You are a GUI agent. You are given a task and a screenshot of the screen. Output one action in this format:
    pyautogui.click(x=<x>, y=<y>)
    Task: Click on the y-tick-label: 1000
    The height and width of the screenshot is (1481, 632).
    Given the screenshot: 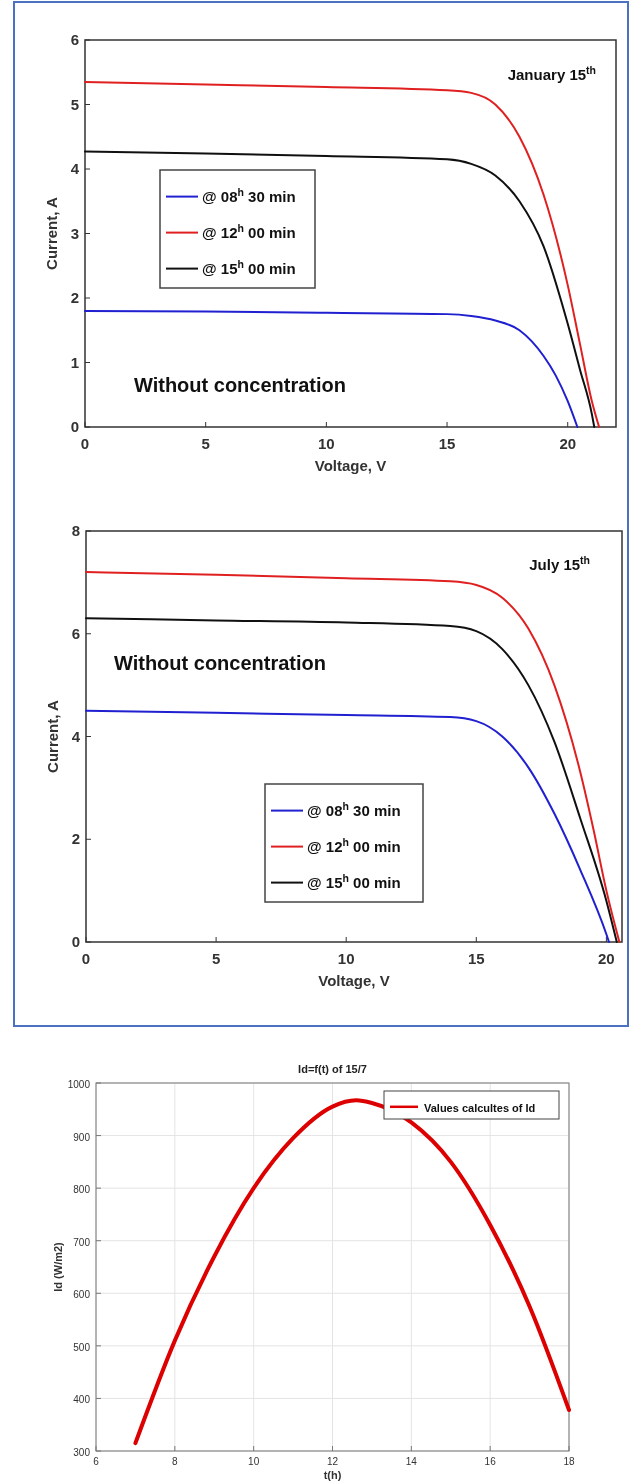 What is the action you would take?
    pyautogui.click(x=79, y=1084)
    